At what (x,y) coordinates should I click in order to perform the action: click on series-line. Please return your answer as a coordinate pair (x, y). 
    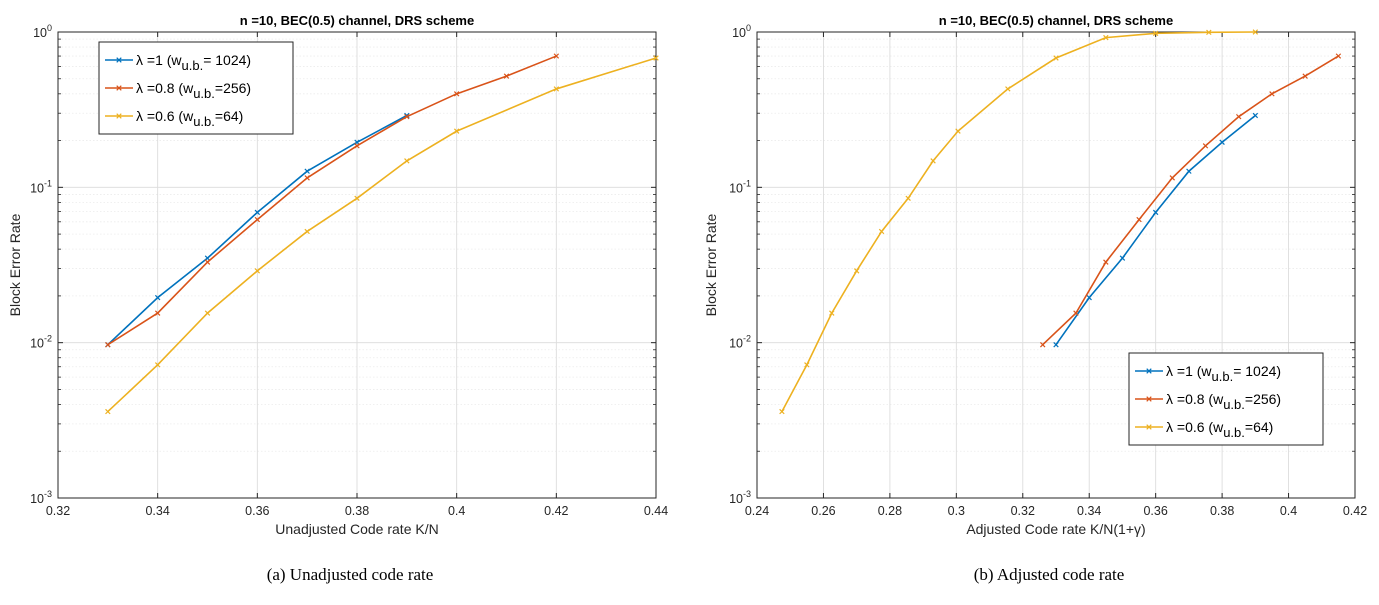
    Looking at the image, I should click on (1190, 200).